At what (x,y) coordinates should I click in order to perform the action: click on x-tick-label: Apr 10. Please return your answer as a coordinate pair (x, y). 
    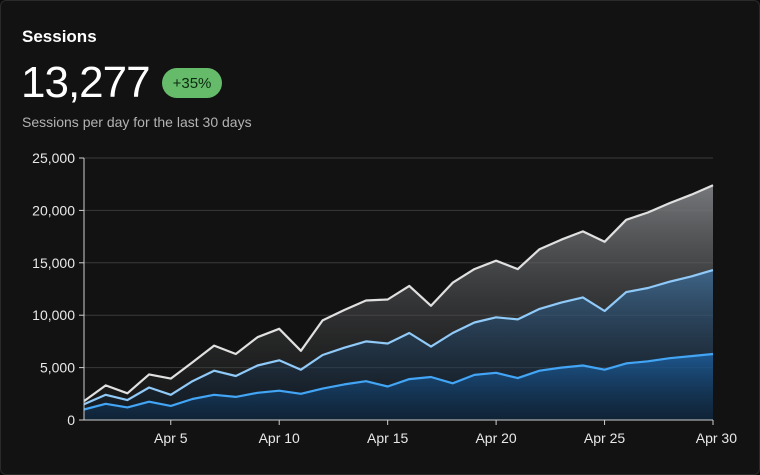
    Looking at the image, I should click on (279, 438).